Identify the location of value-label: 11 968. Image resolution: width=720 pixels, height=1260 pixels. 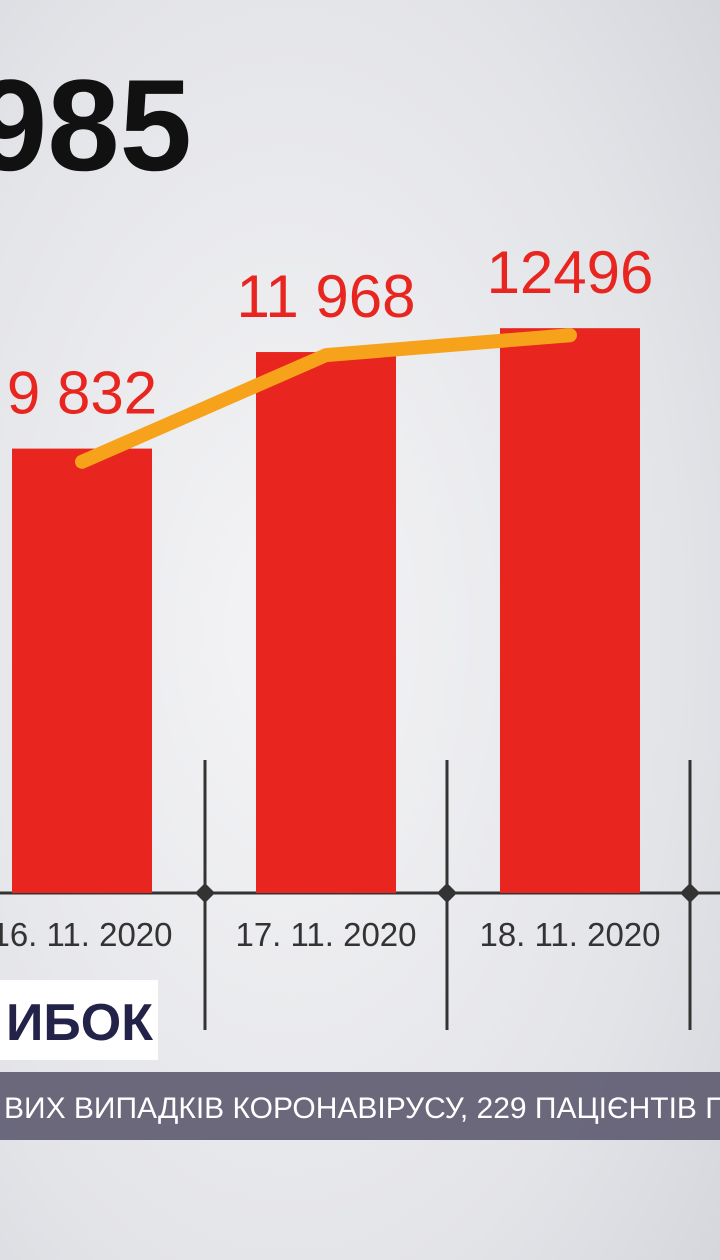
(325, 296).